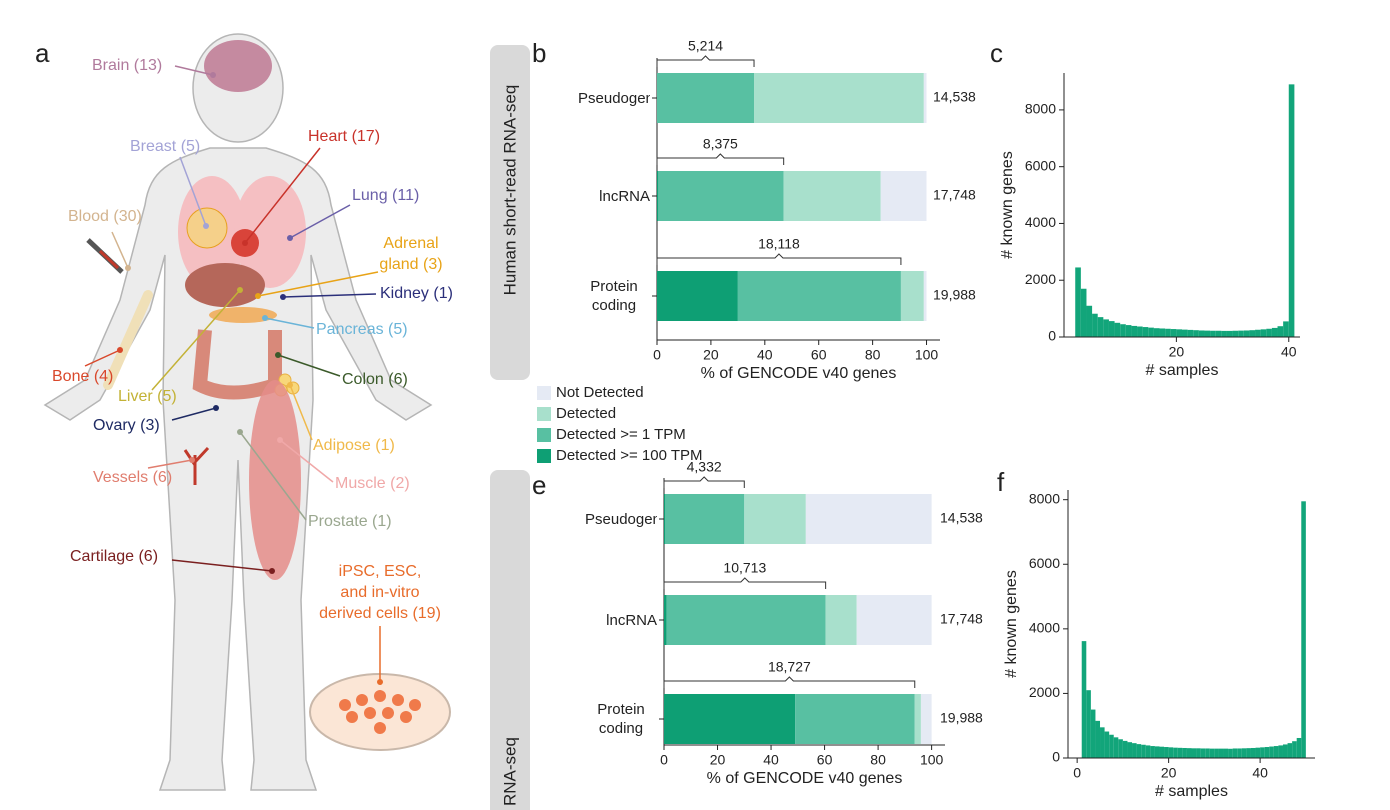 This screenshot has height=810, width=1390. Describe the element at coordinates (598, 98) in the screenshot. I see `category-wrap: Pseudogene` at that location.